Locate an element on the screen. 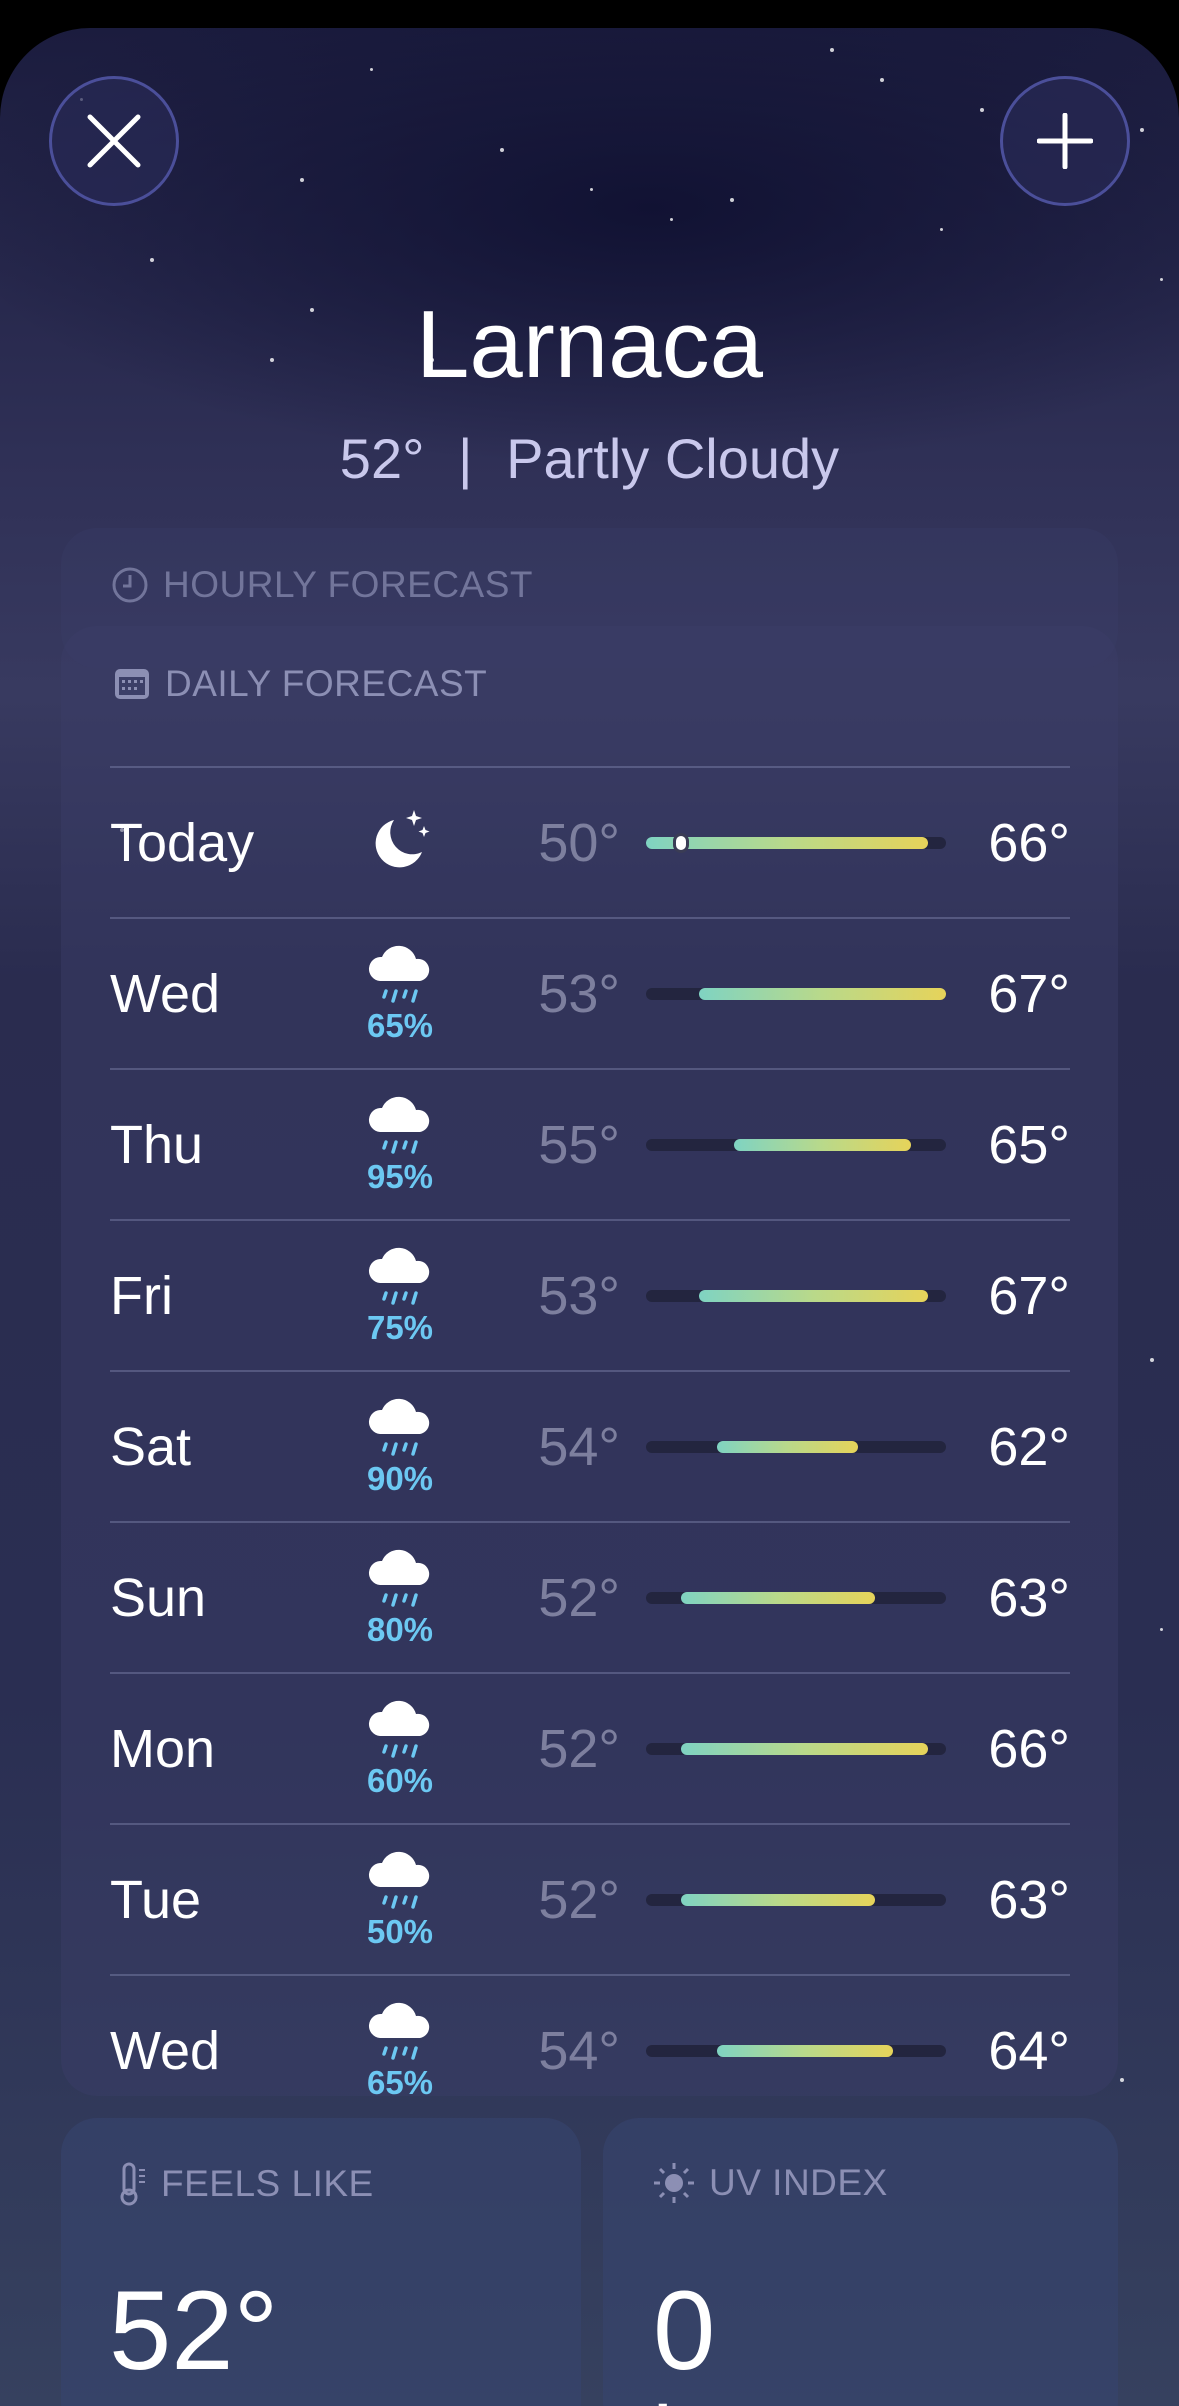  moon-stars-icon is located at coordinates (402, 839).